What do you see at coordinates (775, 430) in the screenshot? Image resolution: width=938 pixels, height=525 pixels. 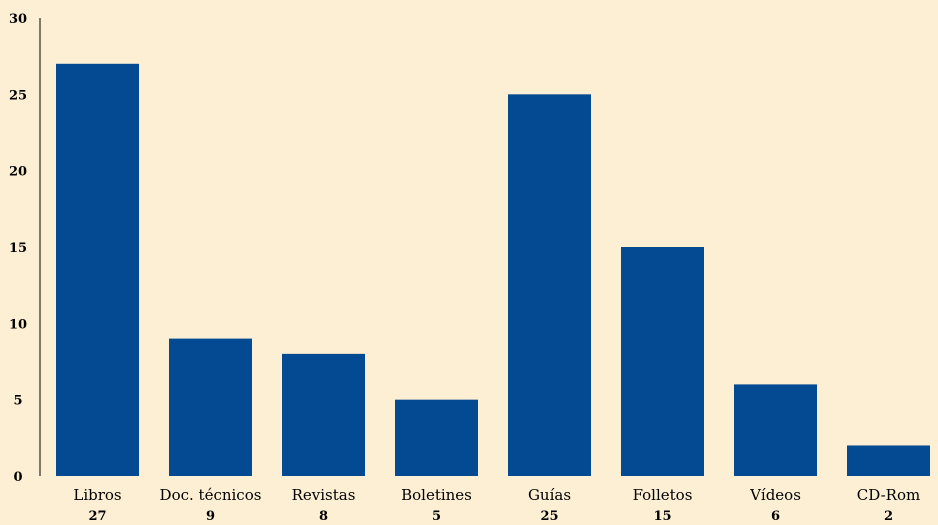 I see `bar-vídeos` at bounding box center [775, 430].